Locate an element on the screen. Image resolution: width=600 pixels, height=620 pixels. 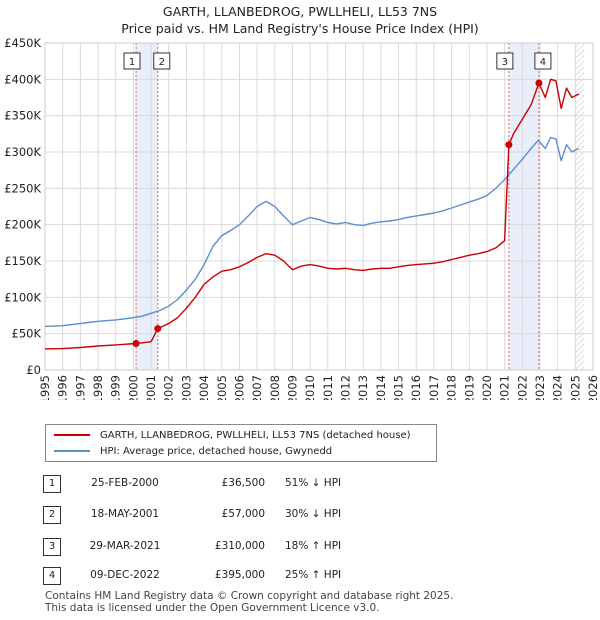
x-tick-label: 2008 is located at coordinates (275, 387).